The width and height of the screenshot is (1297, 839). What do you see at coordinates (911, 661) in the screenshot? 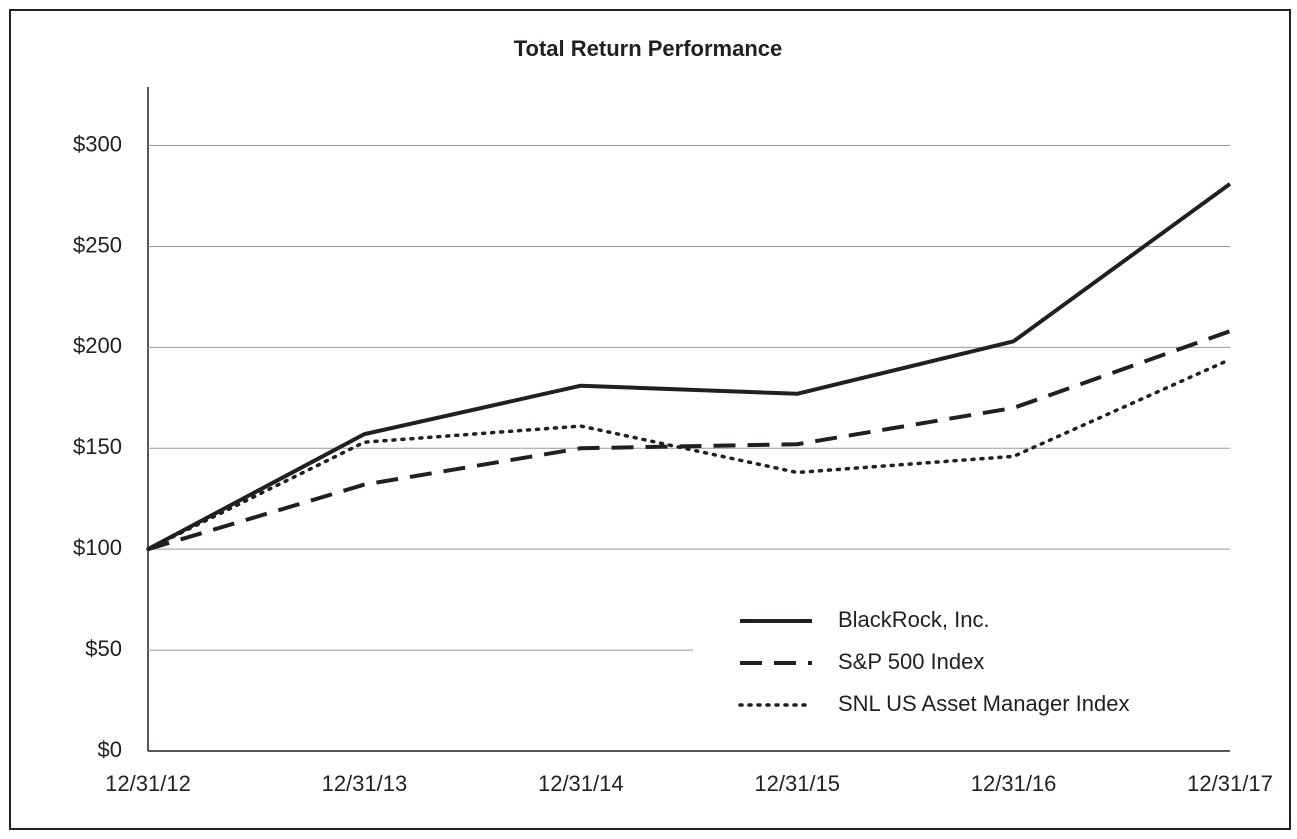
I see `legend-label: S&P 500 Index` at bounding box center [911, 661].